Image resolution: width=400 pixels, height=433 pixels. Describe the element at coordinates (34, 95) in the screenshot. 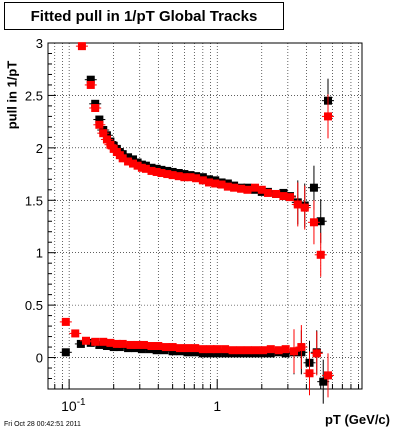

I see `y-tick-label: 2.5` at that location.